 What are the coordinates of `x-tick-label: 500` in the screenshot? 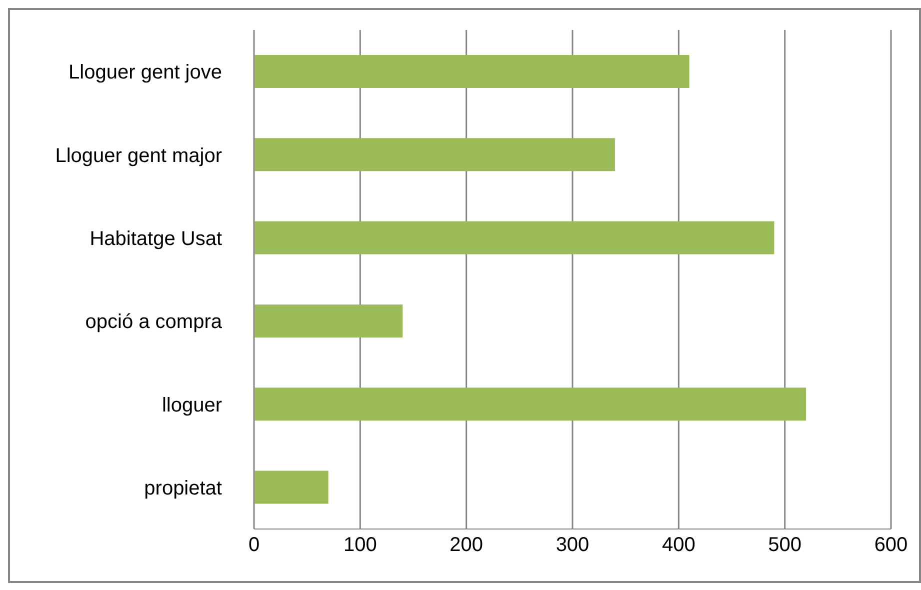 It's located at (785, 545).